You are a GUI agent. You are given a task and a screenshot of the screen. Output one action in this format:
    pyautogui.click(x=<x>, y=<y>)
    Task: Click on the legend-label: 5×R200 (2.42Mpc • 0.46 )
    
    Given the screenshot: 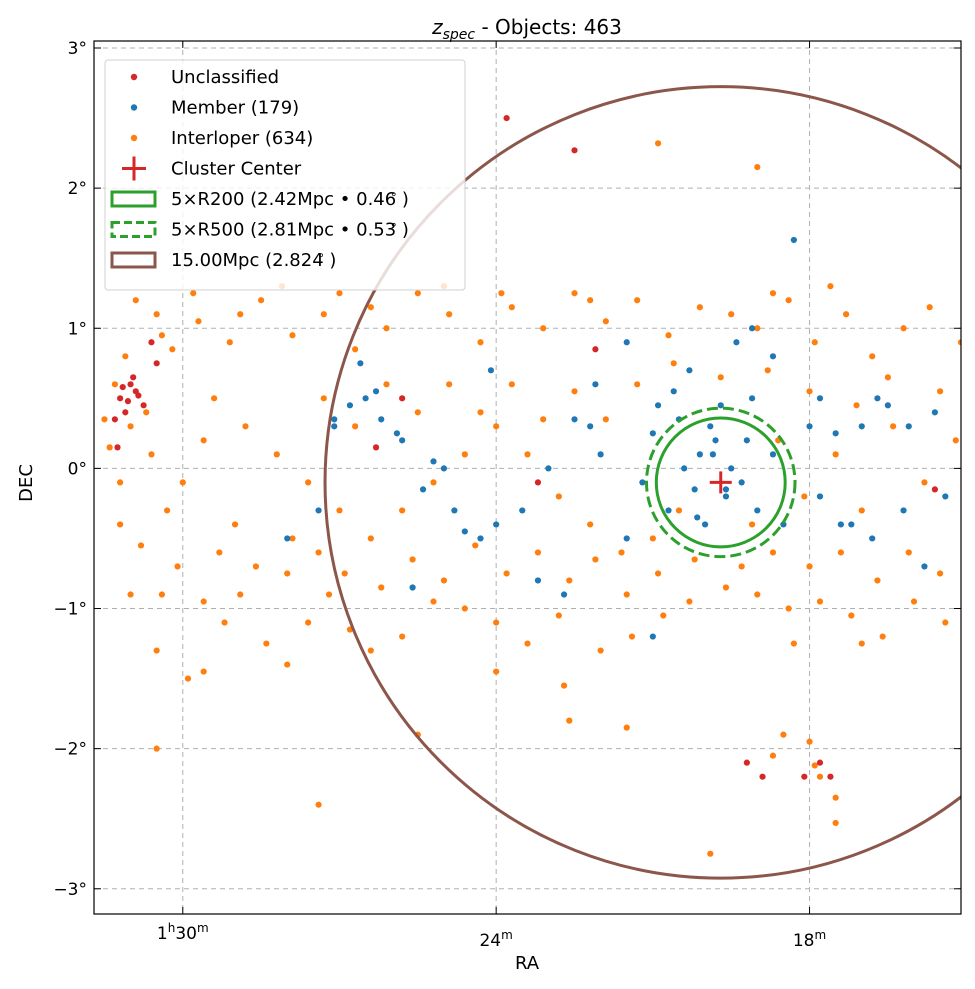 What is the action you would take?
    pyautogui.click(x=290, y=199)
    